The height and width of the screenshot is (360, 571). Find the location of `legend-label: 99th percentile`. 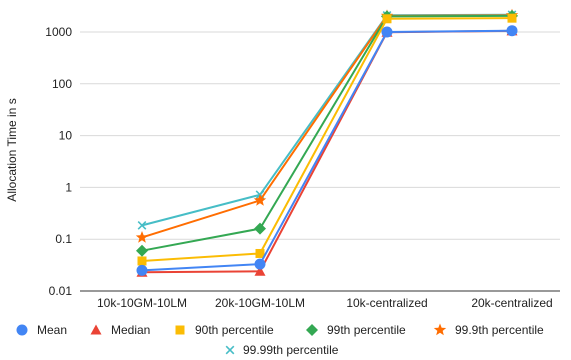

legend-label: 99th percentile is located at coordinates (366, 330).